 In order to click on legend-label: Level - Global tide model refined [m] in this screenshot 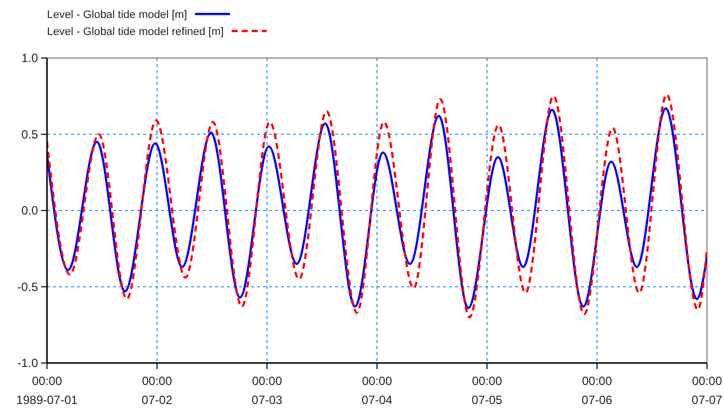, I will do `click(135, 32)`.